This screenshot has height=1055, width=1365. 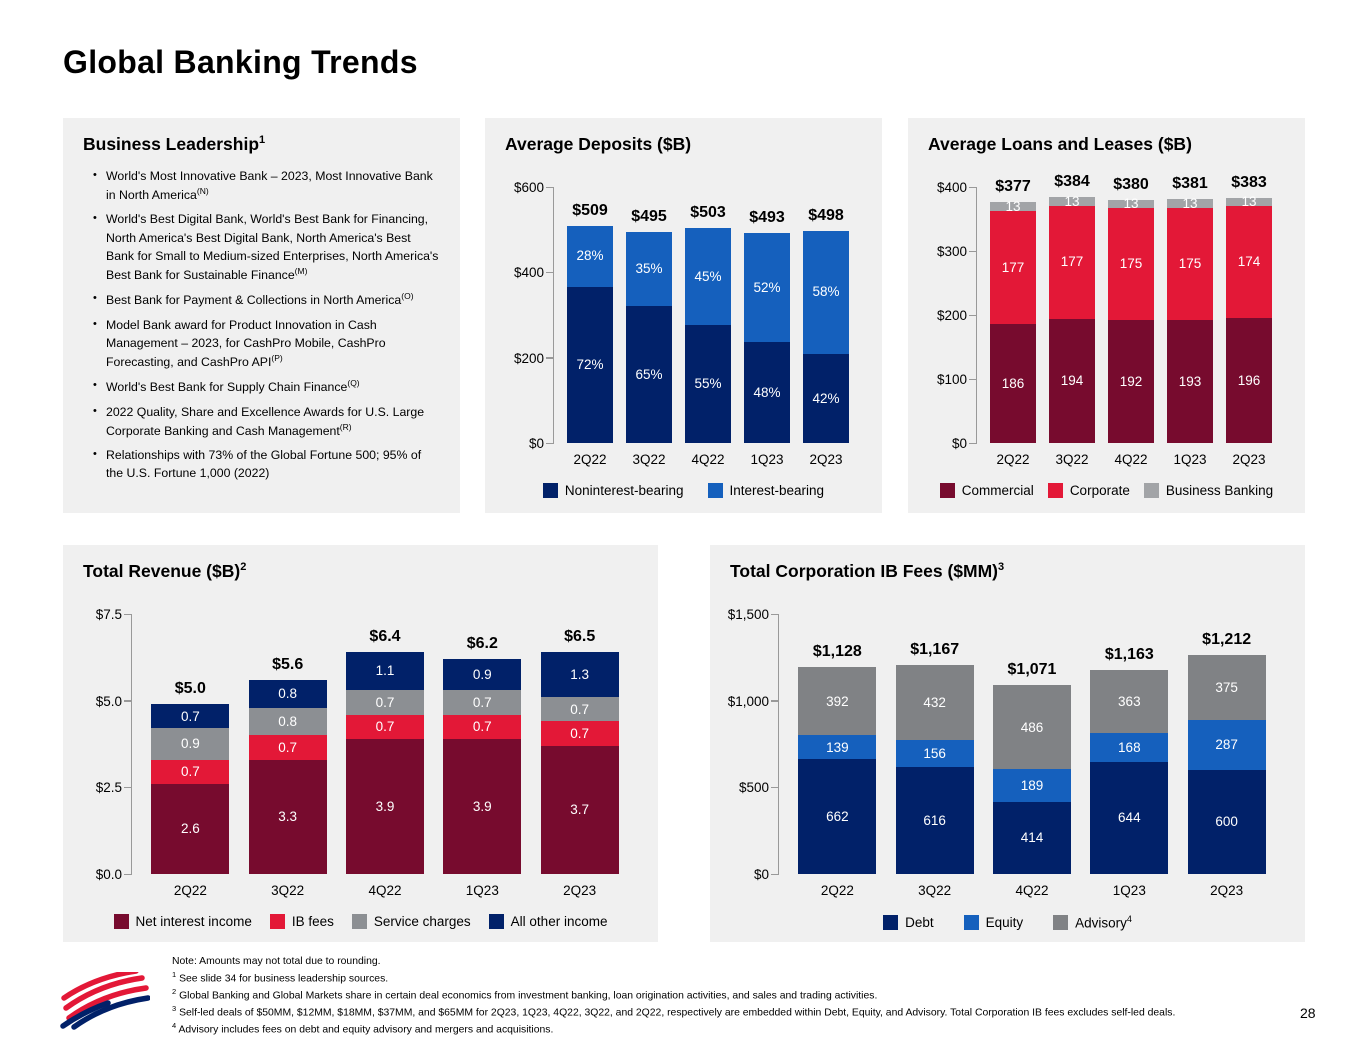 I want to click on bar-segment: 3.9, so click(x=482, y=806).